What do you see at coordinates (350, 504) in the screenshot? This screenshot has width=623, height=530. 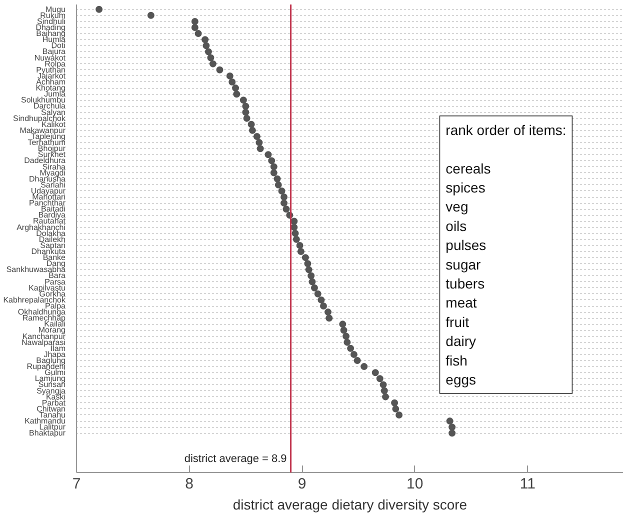 I see `x-axis-title: district average dietary diversity score` at bounding box center [350, 504].